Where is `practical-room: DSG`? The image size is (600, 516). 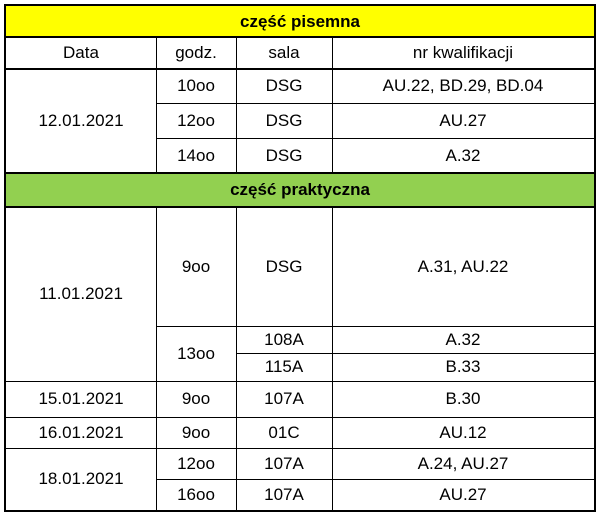
practical-room: DSG is located at coordinates (284, 266).